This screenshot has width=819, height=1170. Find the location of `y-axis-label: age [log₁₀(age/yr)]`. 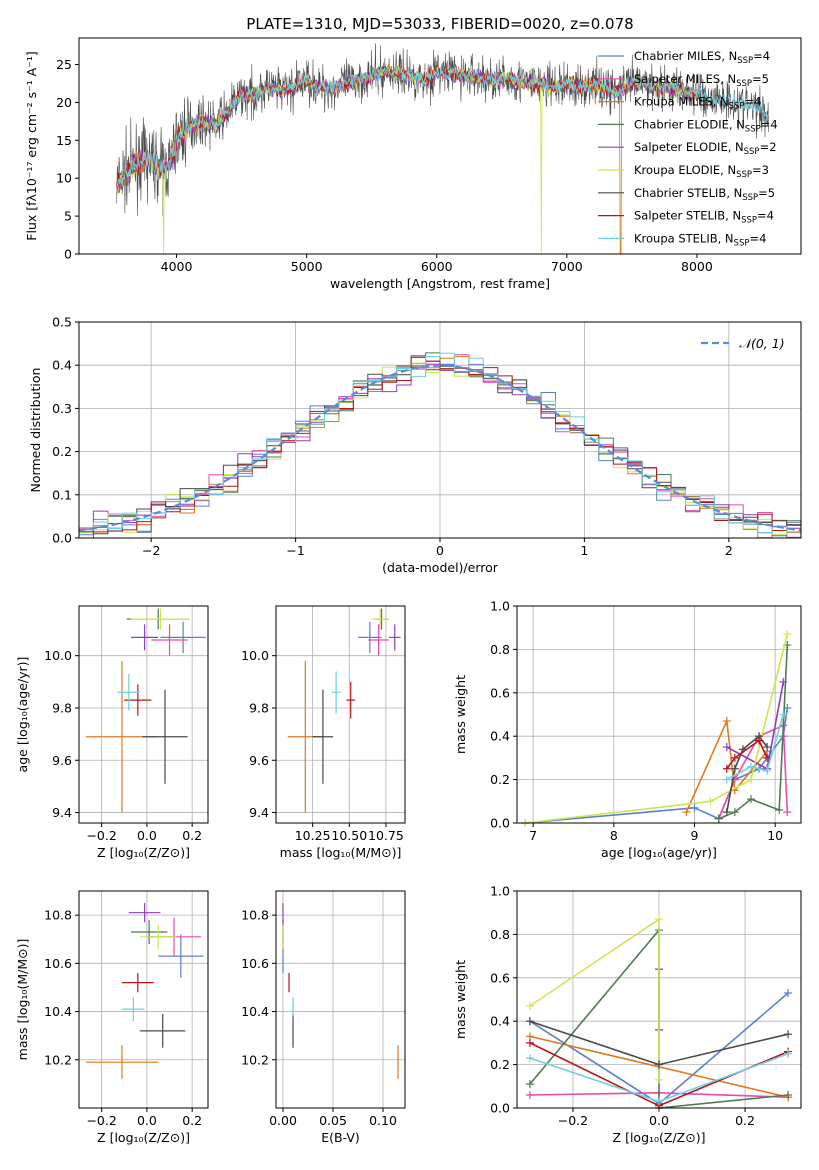

y-axis-label: age [log₁₀(age/yr)] is located at coordinates (22, 715).